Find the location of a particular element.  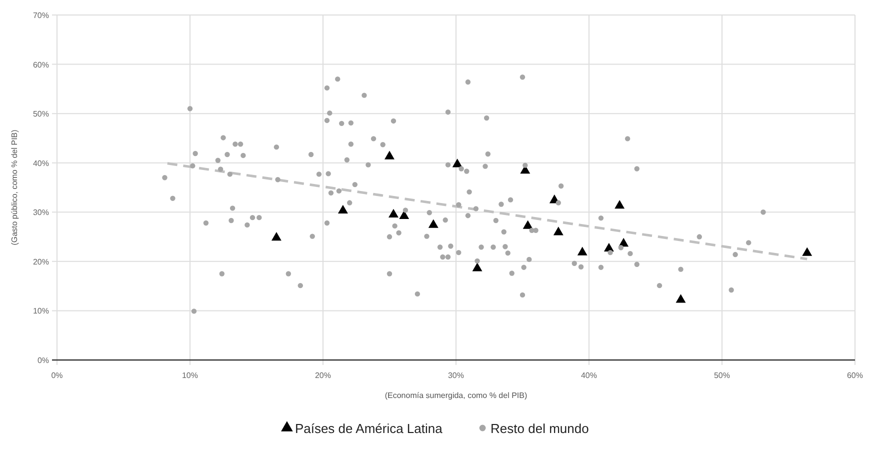

x-axis-title: (Economía sumergida, como % del PIB) is located at coordinates (456, 395).